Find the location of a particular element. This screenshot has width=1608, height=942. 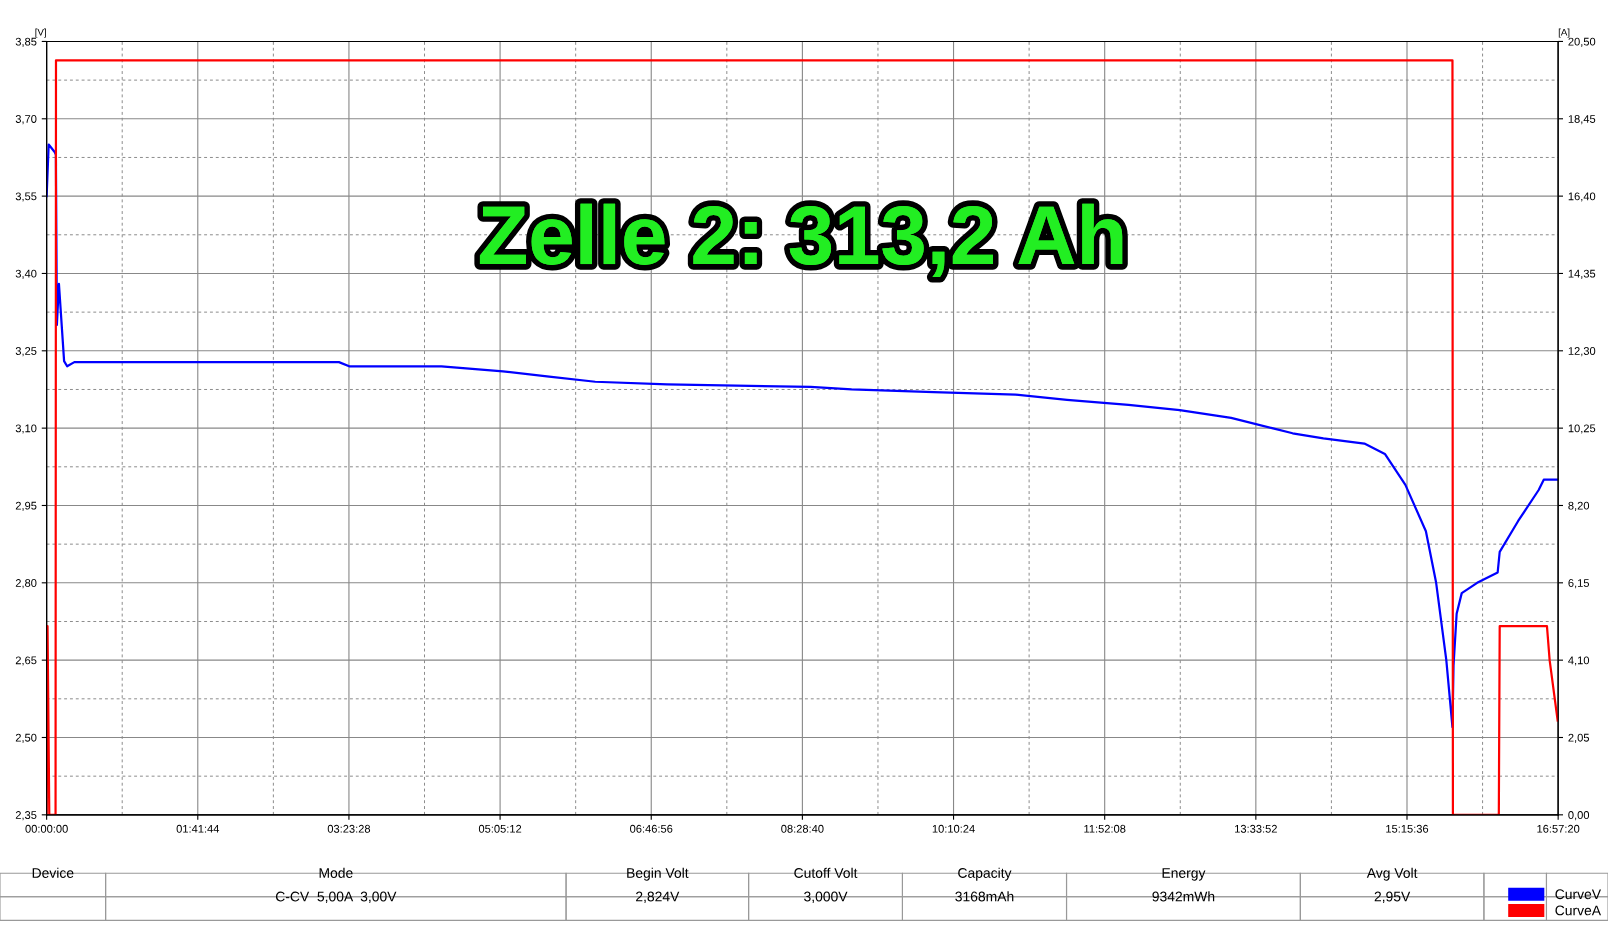

y-tick-label: 3,85 is located at coordinates (26, 42).